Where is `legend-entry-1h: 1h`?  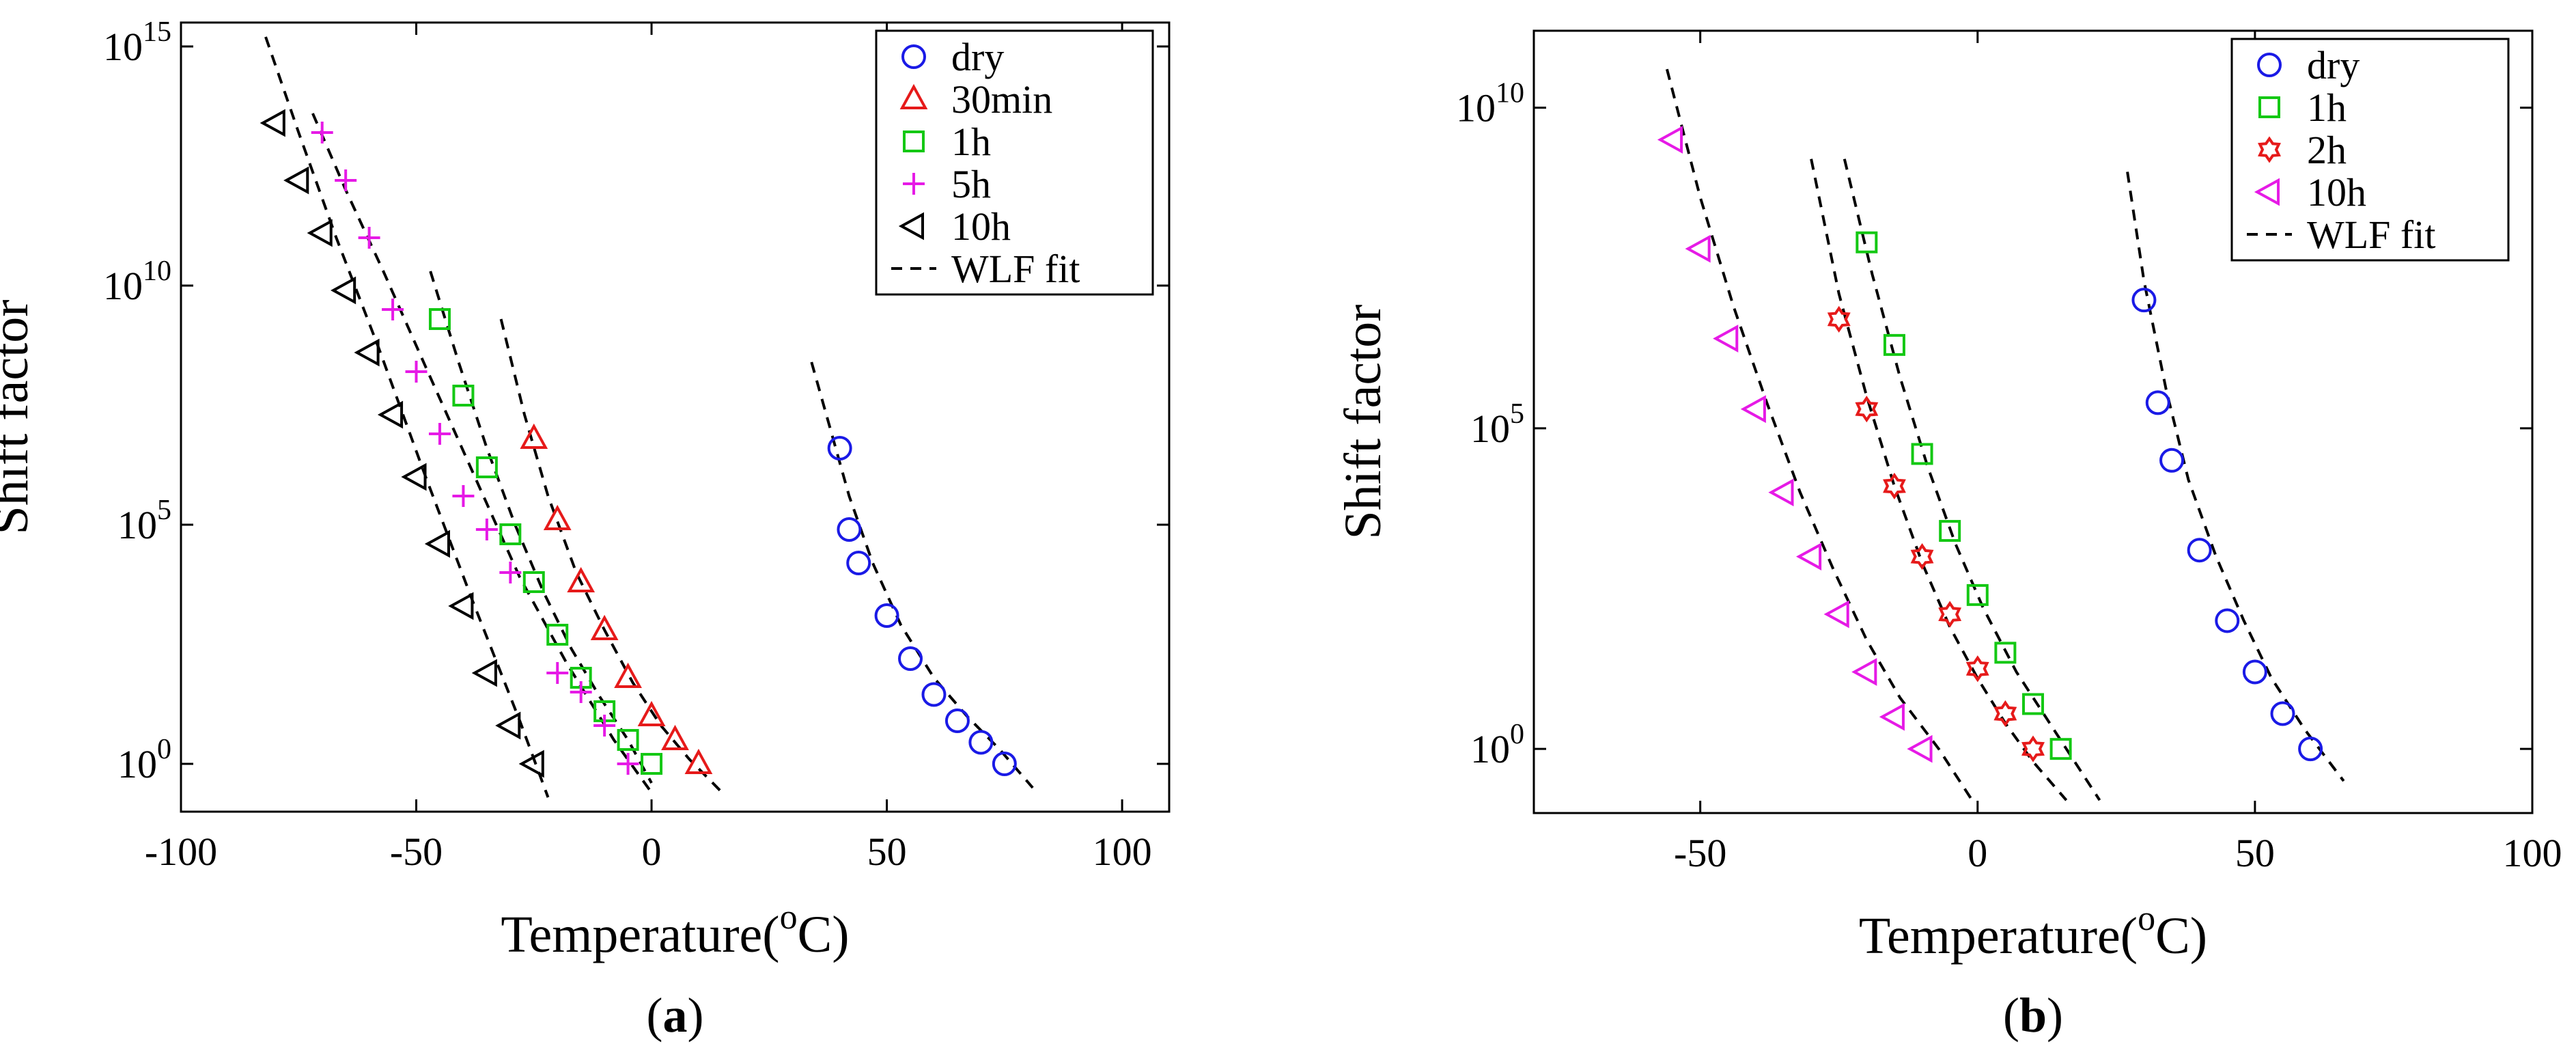
legend-entry-1h: 1h is located at coordinates (2327, 107).